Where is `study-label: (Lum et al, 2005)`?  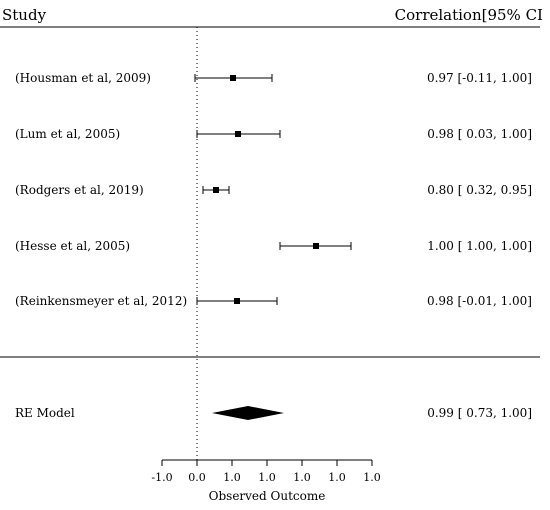
study-label: (Lum et al, 2005) is located at coordinates (67, 134).